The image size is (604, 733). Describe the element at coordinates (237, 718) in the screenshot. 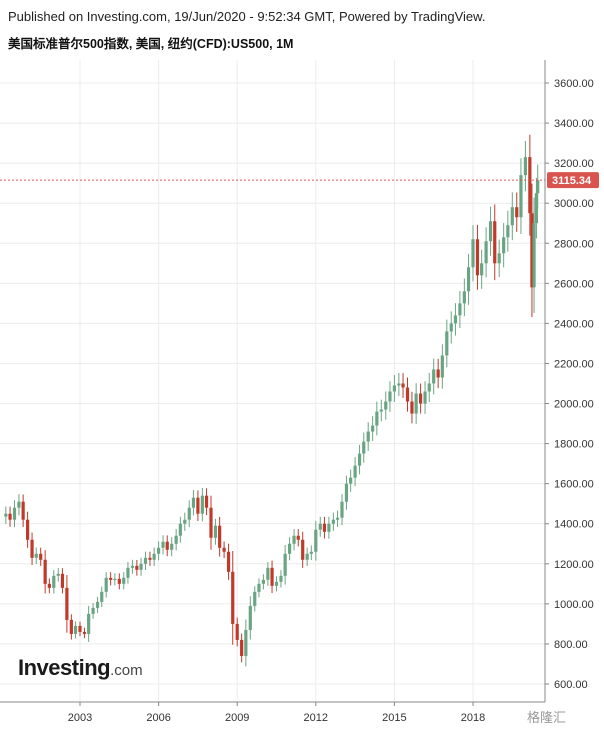

I see `x-tick-label: 2009` at that location.